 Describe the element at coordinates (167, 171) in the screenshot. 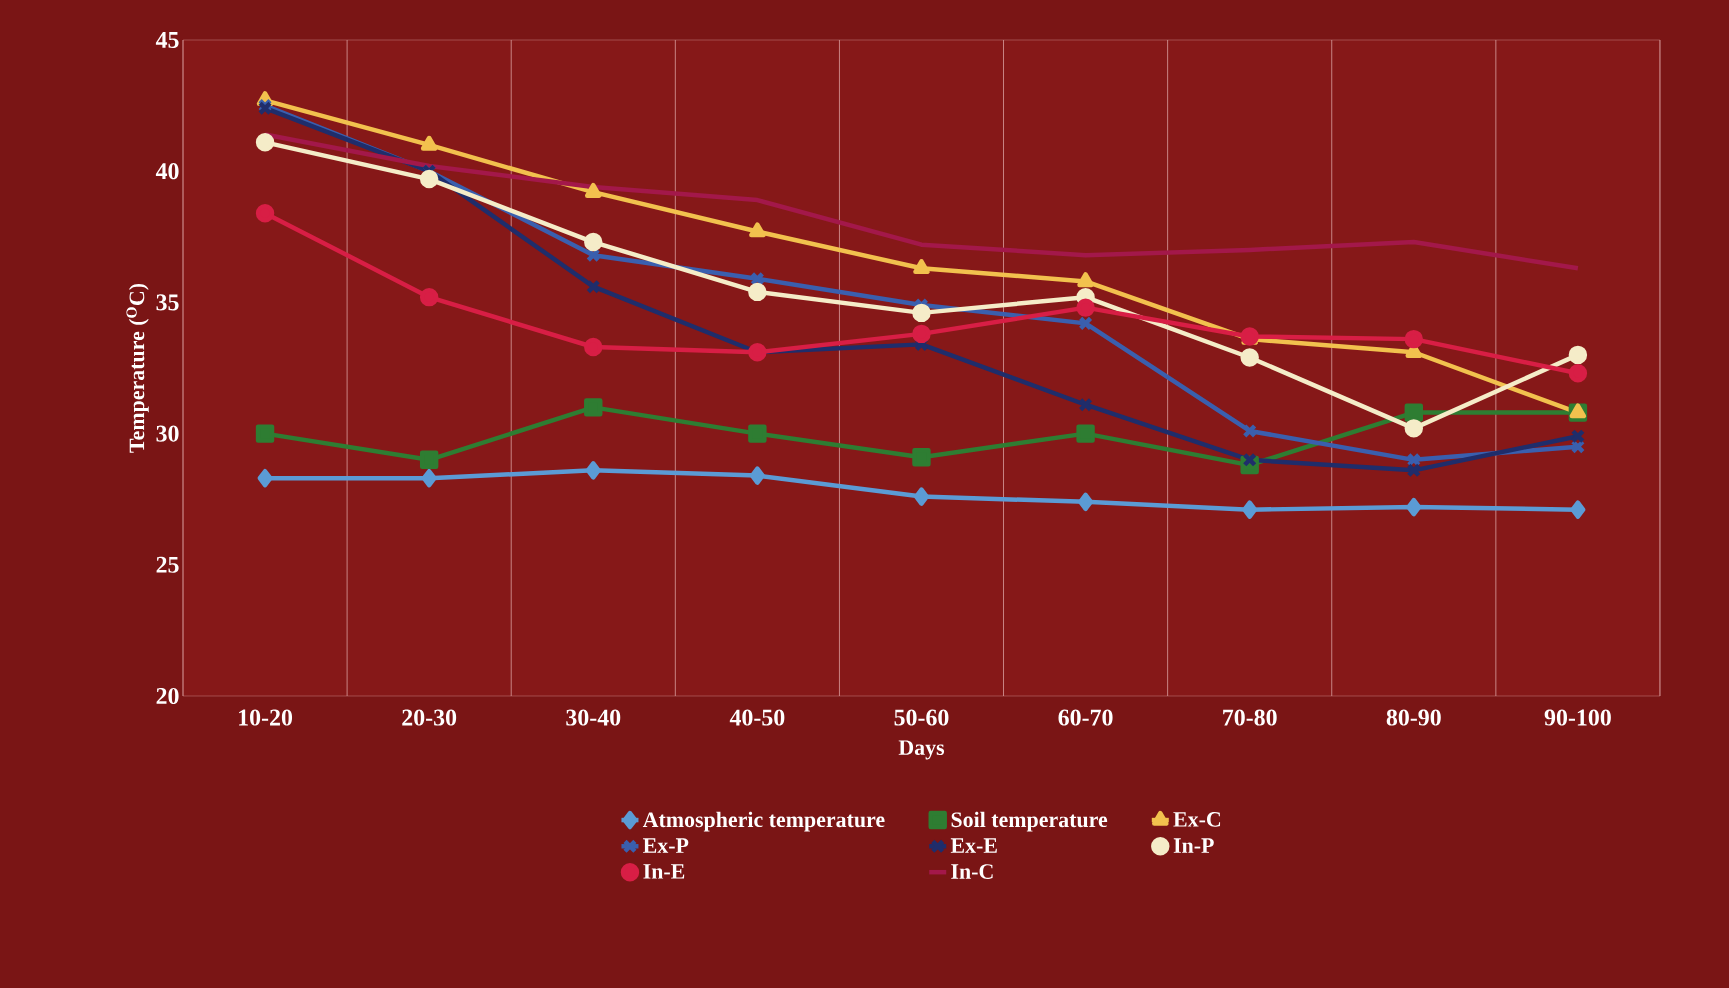

I see `y-tick-label: 40` at that location.